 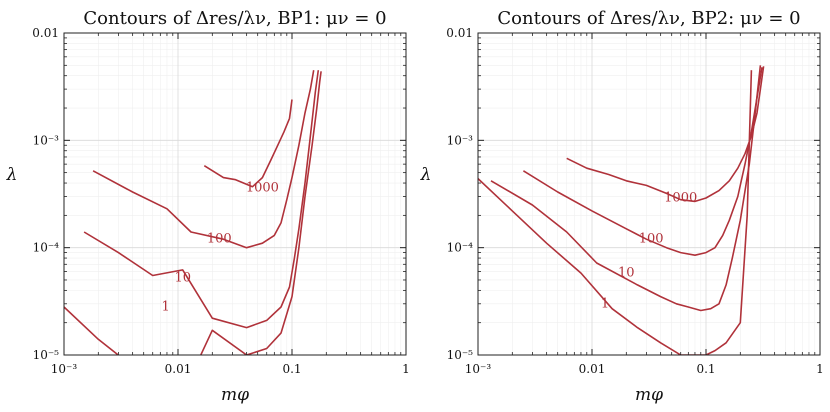 I want to click on chart-title: Contours of Δres/λν, BP1: μν = 0, so click(x=234, y=18).